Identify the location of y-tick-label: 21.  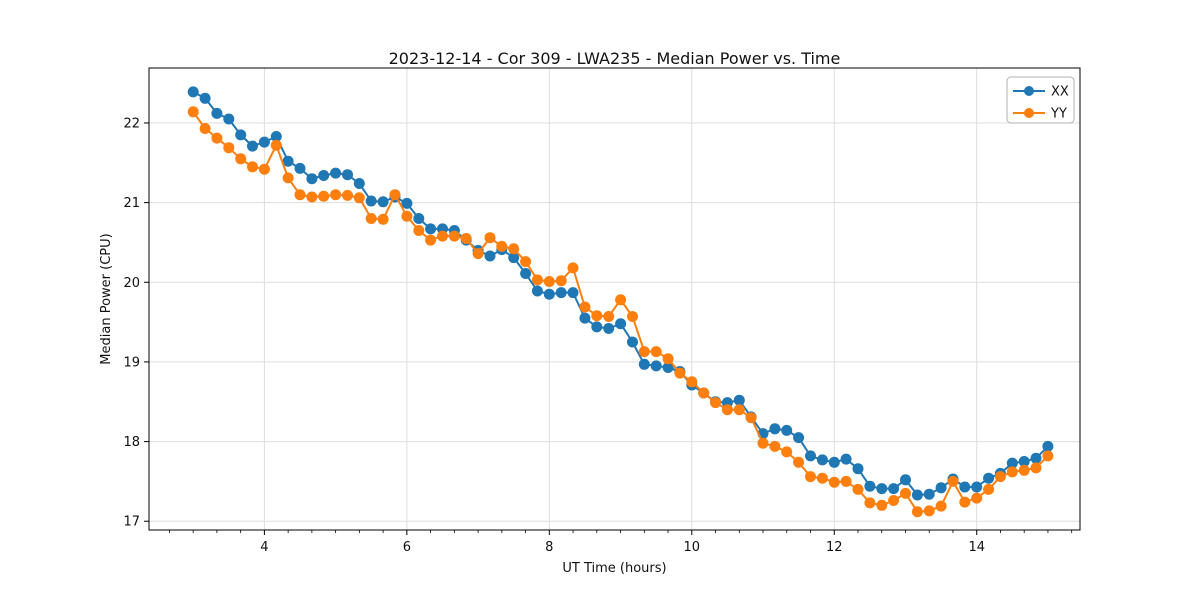
(131, 203).